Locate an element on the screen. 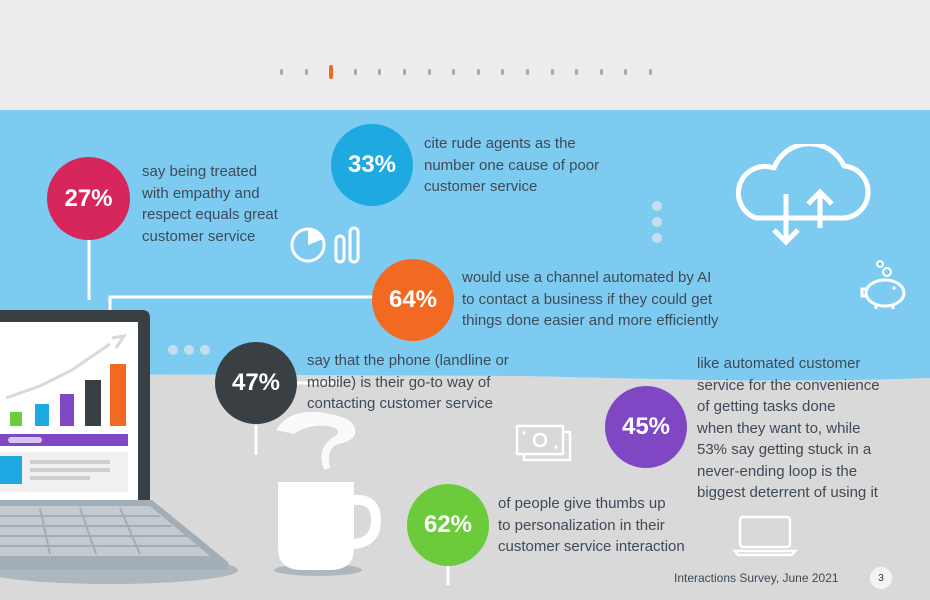 The height and width of the screenshot is (600, 930). stat-circle-rude-agents: 33% is located at coordinates (372, 165).